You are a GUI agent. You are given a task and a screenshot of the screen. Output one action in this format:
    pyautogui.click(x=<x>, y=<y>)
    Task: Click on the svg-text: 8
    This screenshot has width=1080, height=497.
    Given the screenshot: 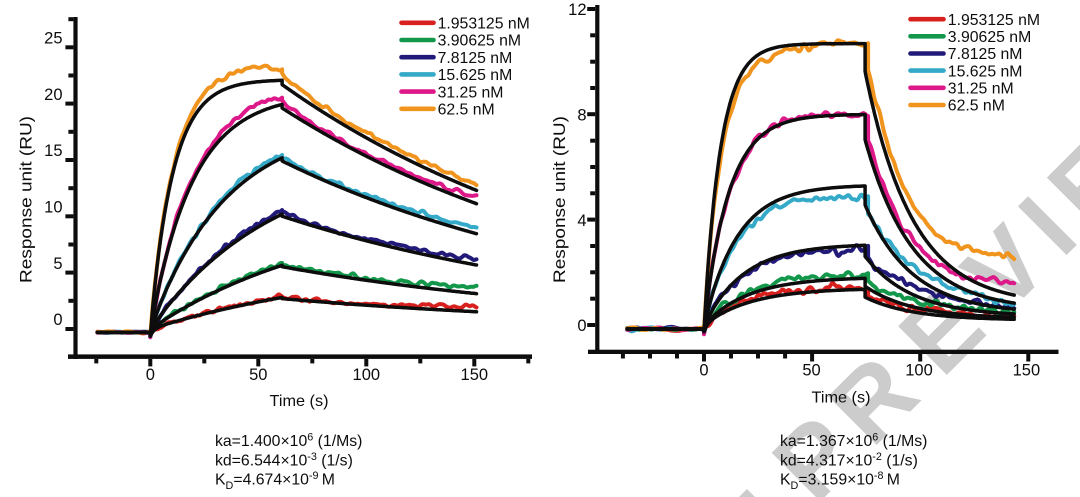 What is the action you would take?
    pyautogui.click(x=581, y=115)
    